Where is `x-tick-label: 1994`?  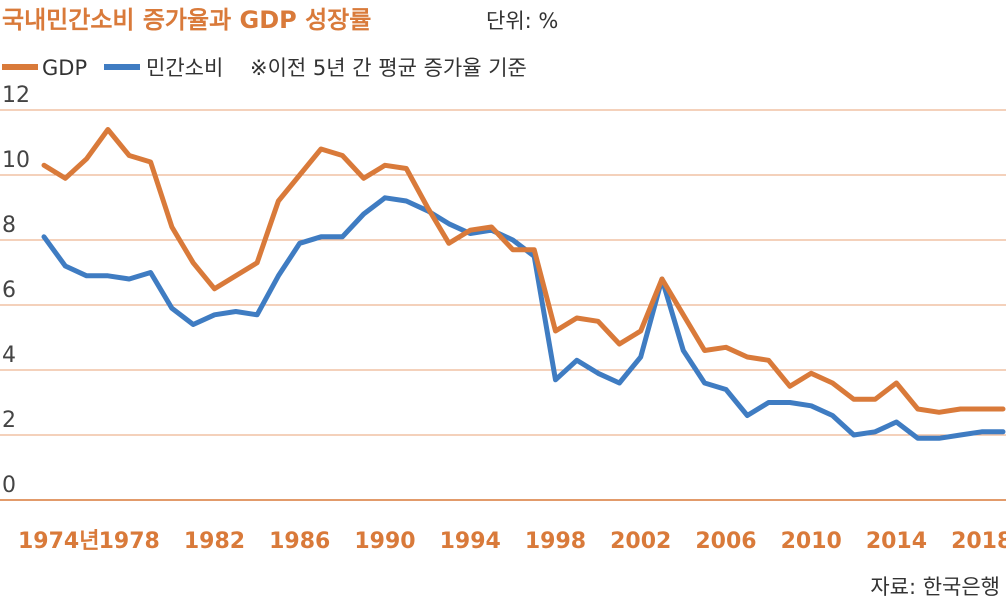 x-tick-label: 1994 is located at coordinates (470, 541).